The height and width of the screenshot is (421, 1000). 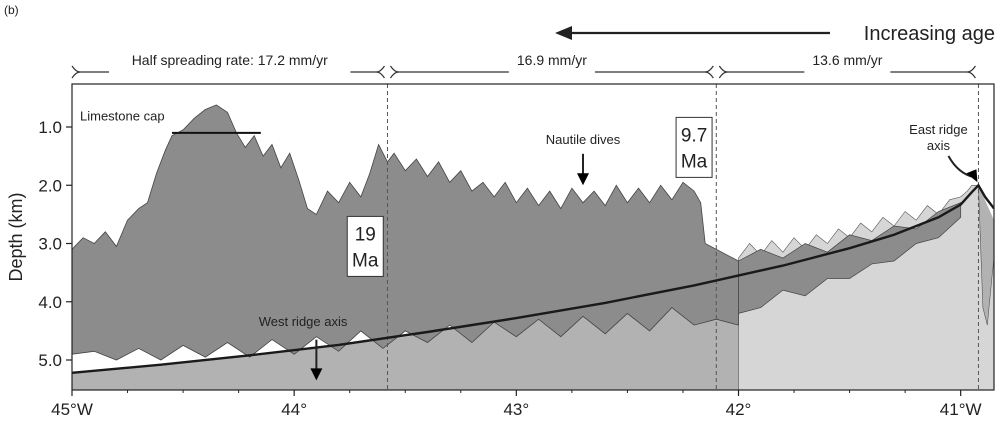 I want to click on east-ridge-axis-label: East ridge axis, so click(x=938, y=137).